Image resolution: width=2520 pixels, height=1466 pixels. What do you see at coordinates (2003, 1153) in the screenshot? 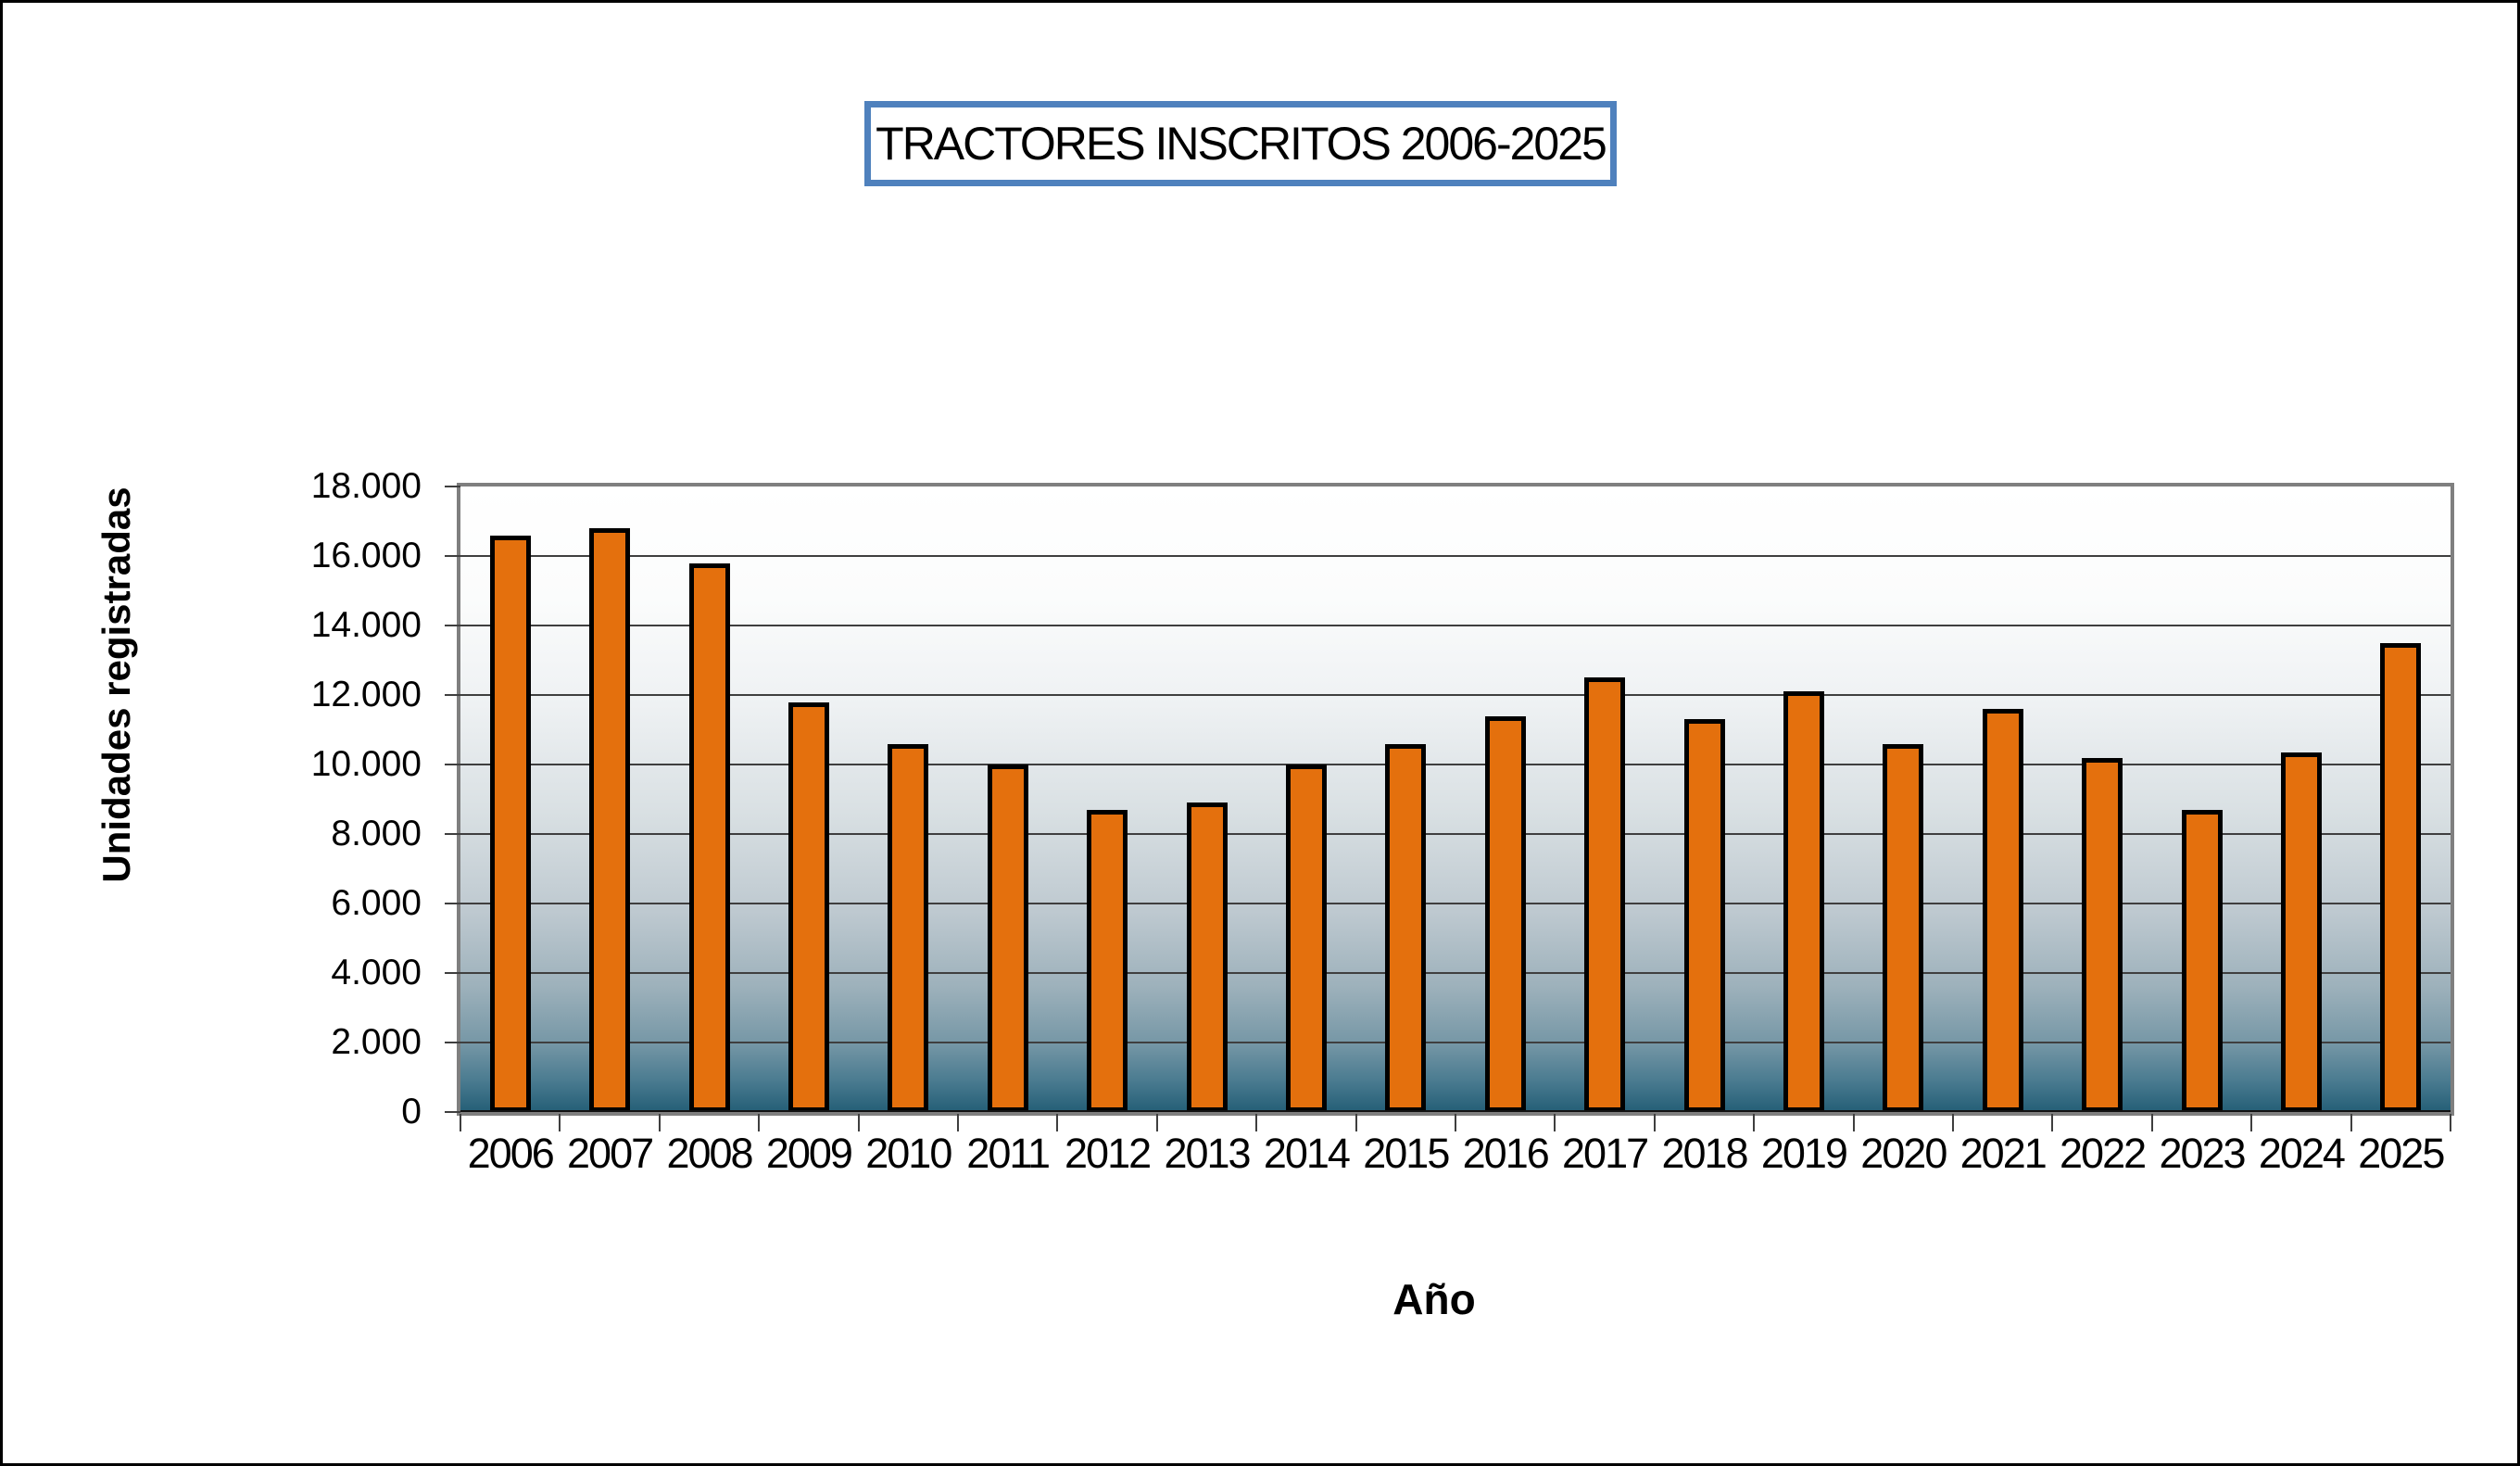
I see `x-tick-label-2021: 2021` at bounding box center [2003, 1153].